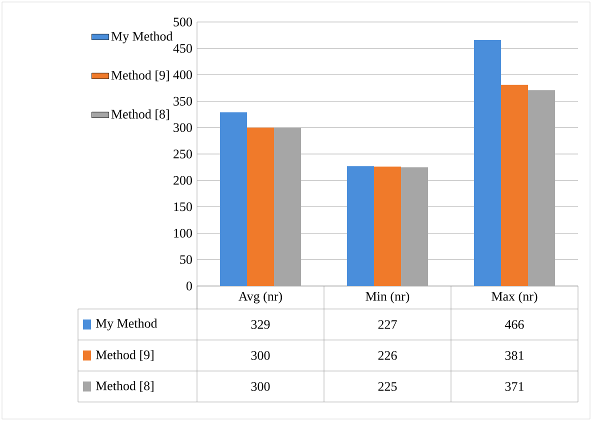 The height and width of the screenshot is (421, 592). Describe the element at coordinates (183, 22) in the screenshot. I see `y-tick-label: 500` at that location.